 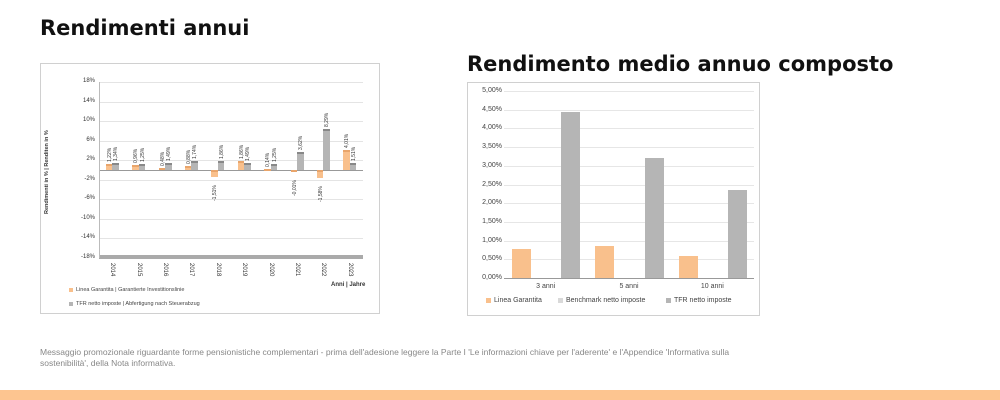 I want to click on x-tick-label: 3 anni, so click(x=546, y=286).